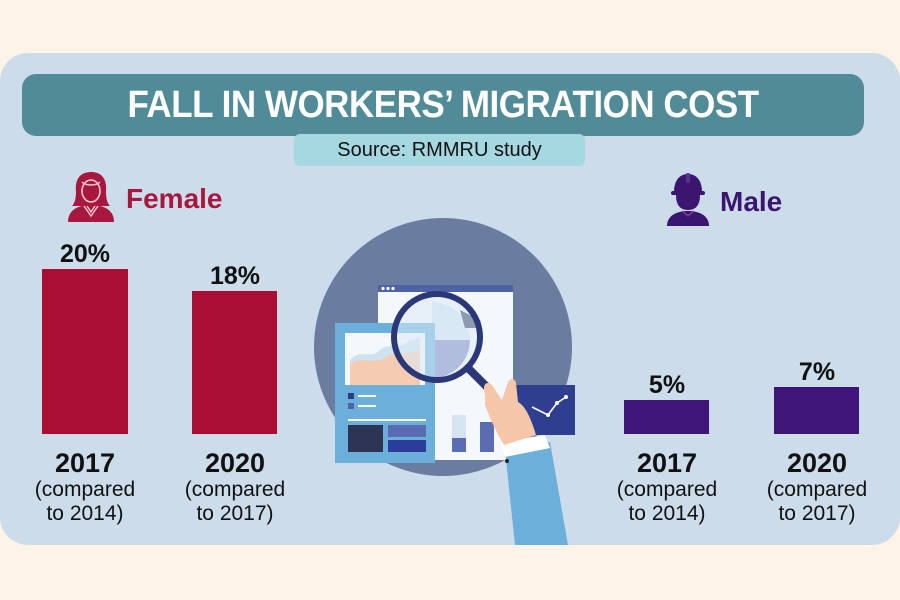  I want to click on legend-male-label: Male, so click(751, 201).